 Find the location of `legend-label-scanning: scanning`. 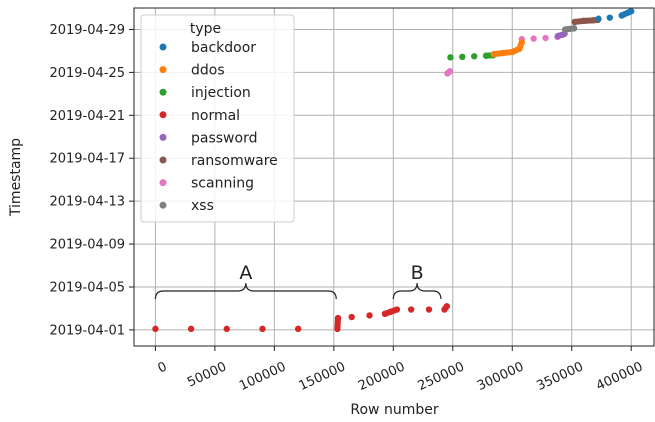

legend-label-scanning: scanning is located at coordinates (222, 184).